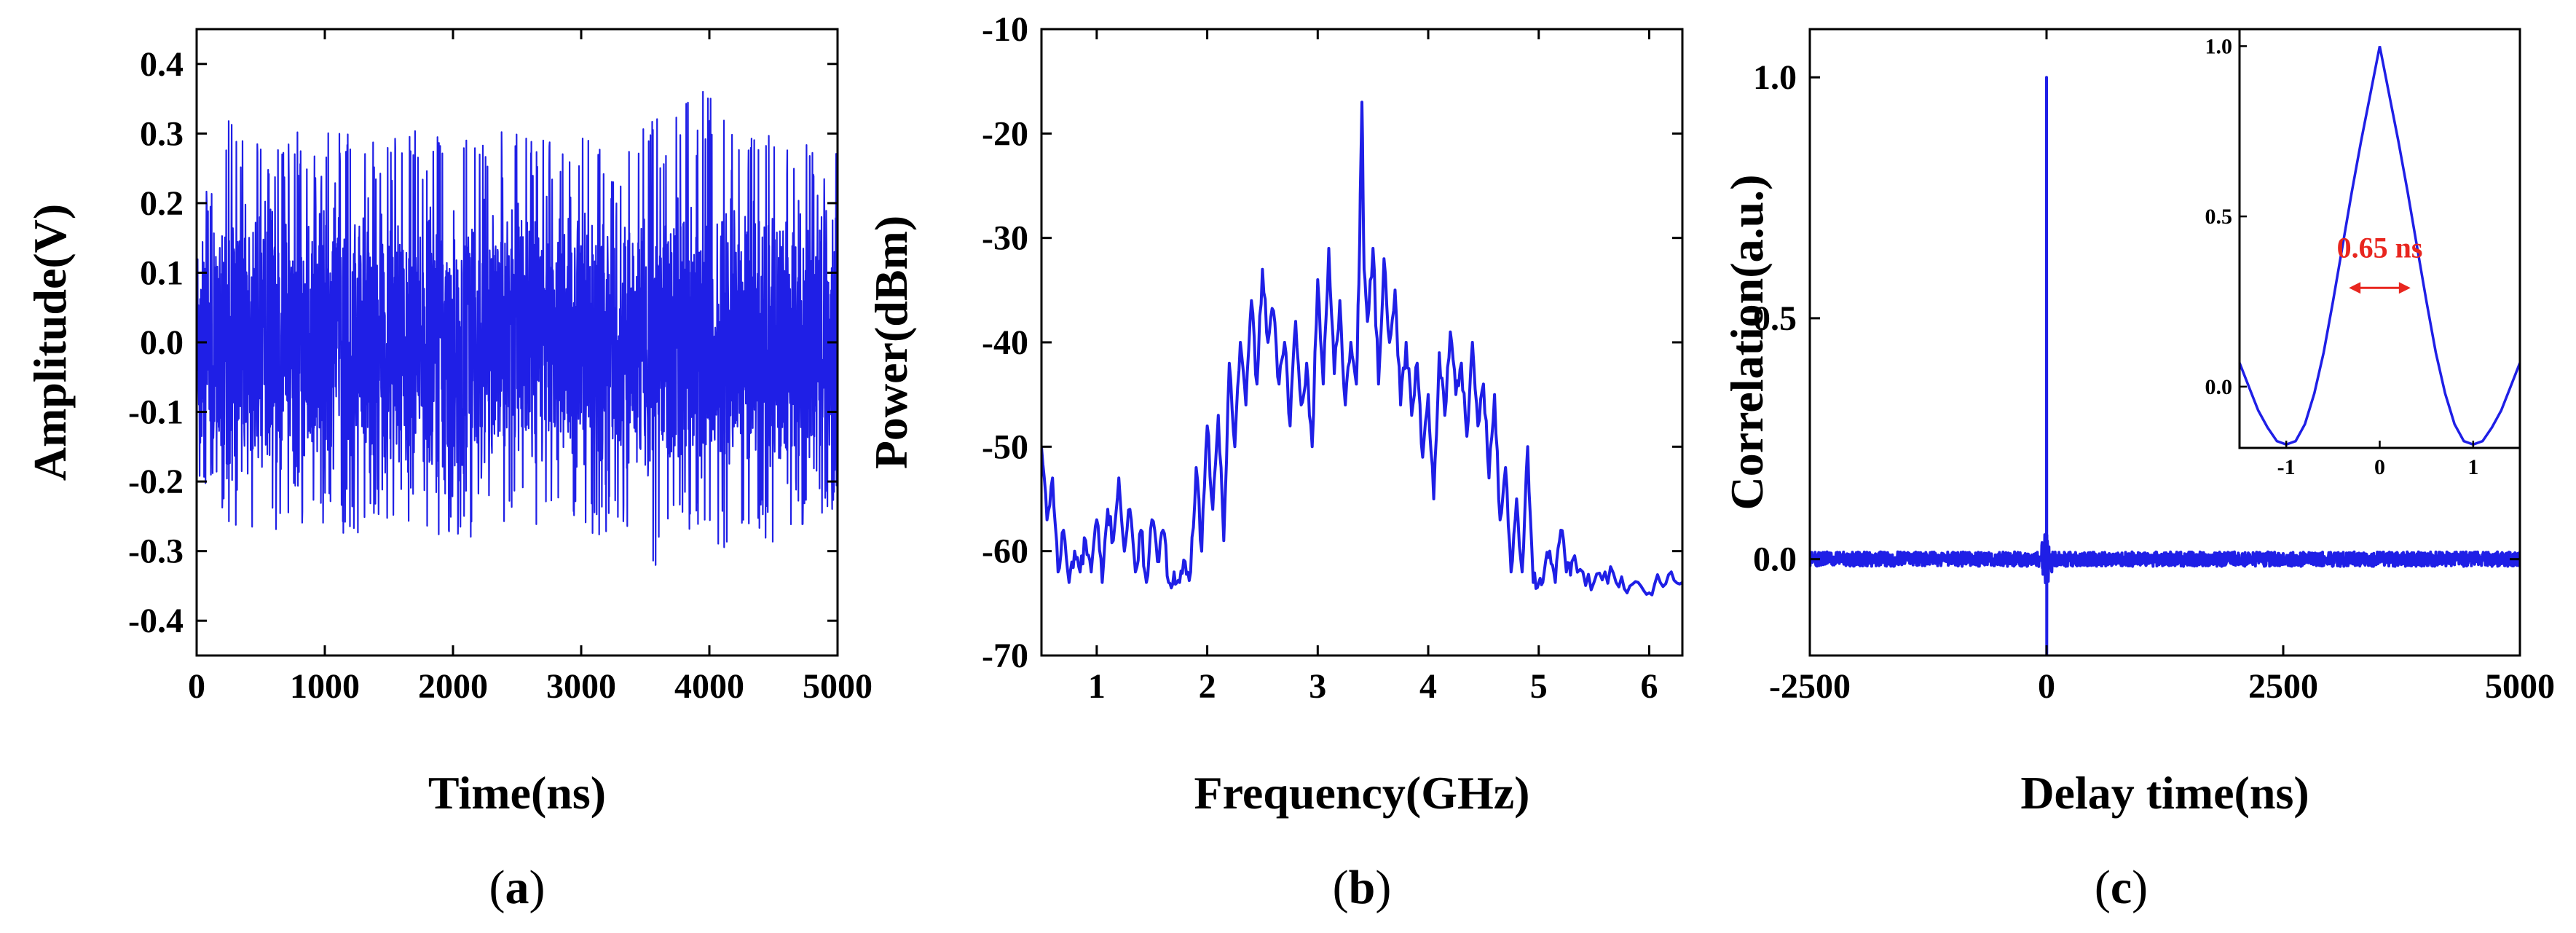 The width and height of the screenshot is (2576, 933). I want to click on y-axis-label: Amplitude(V), so click(50, 342).